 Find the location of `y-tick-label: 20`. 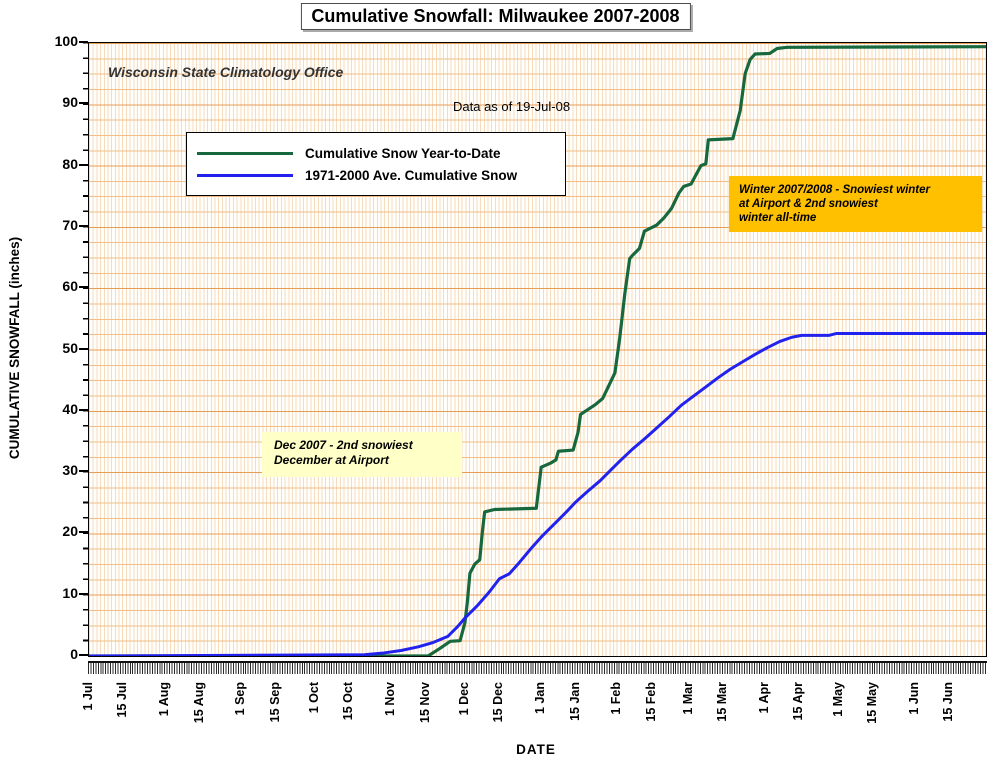

y-tick-label: 20 is located at coordinates (70, 531).